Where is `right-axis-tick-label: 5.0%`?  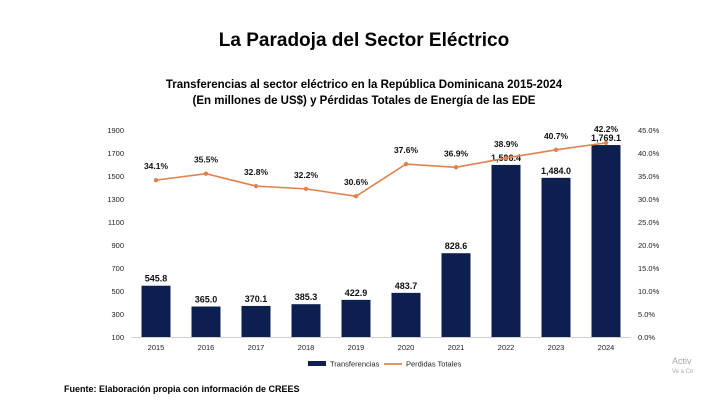 right-axis-tick-label: 5.0% is located at coordinates (646, 314).